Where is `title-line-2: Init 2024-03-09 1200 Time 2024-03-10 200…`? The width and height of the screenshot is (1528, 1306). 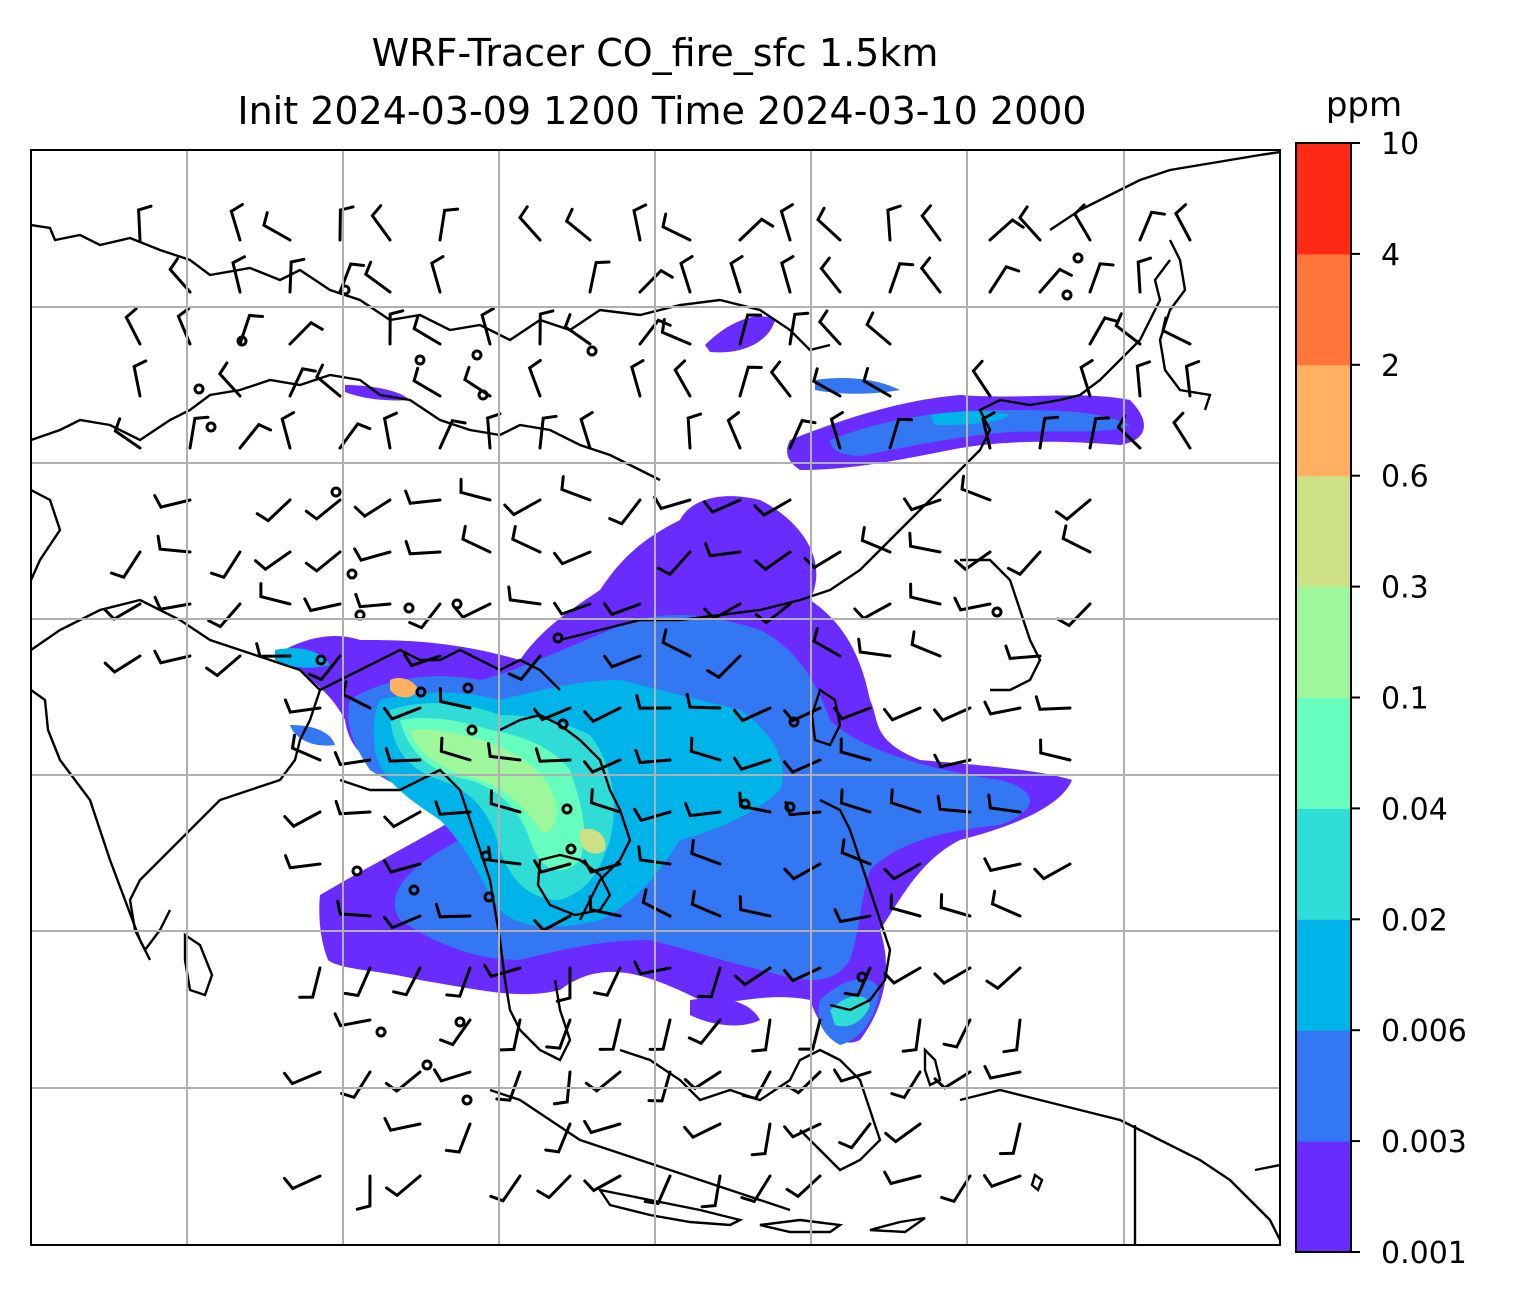
title-line-2: Init 2024-03-09 1200 Time 2024-03-10 200… is located at coordinates (661, 111).